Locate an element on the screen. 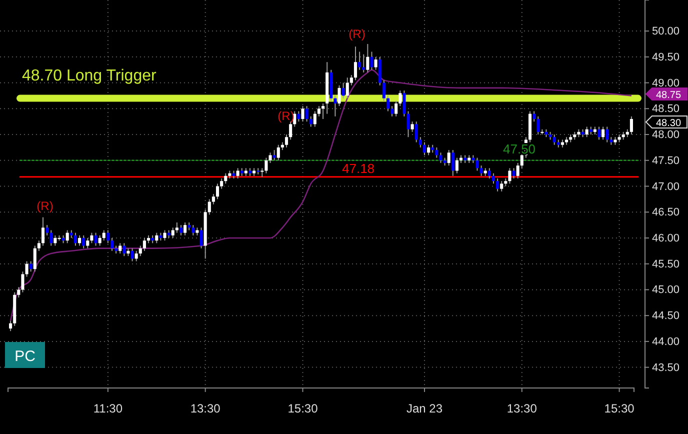 The image size is (688, 434). text: 48.30 is located at coordinates (669, 123).